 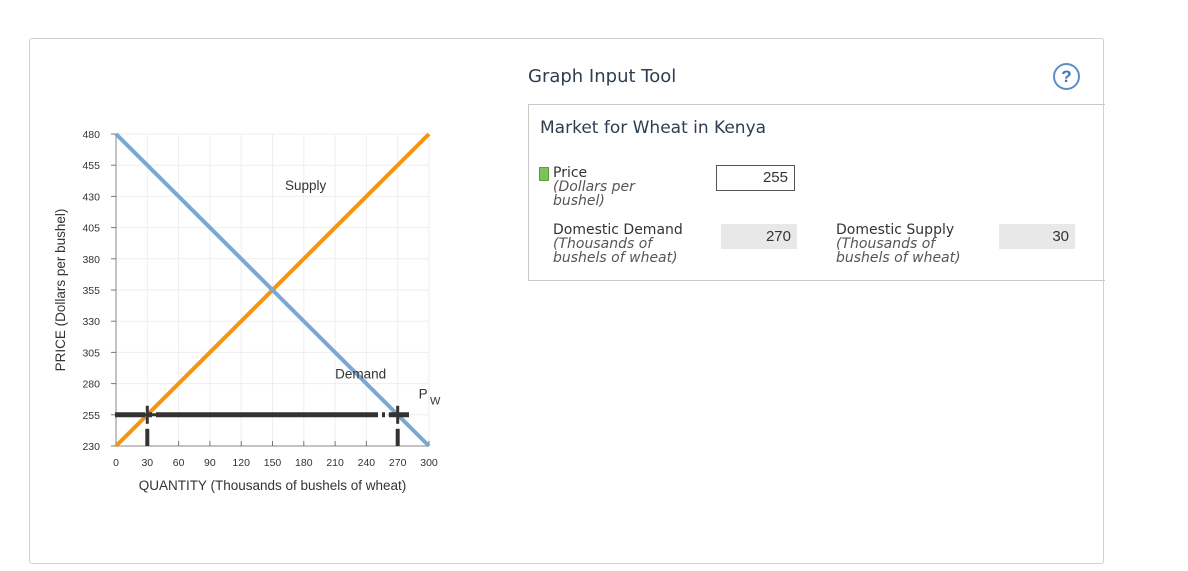 What do you see at coordinates (398, 463) in the screenshot?
I see `x-tick-label: 270` at bounding box center [398, 463].